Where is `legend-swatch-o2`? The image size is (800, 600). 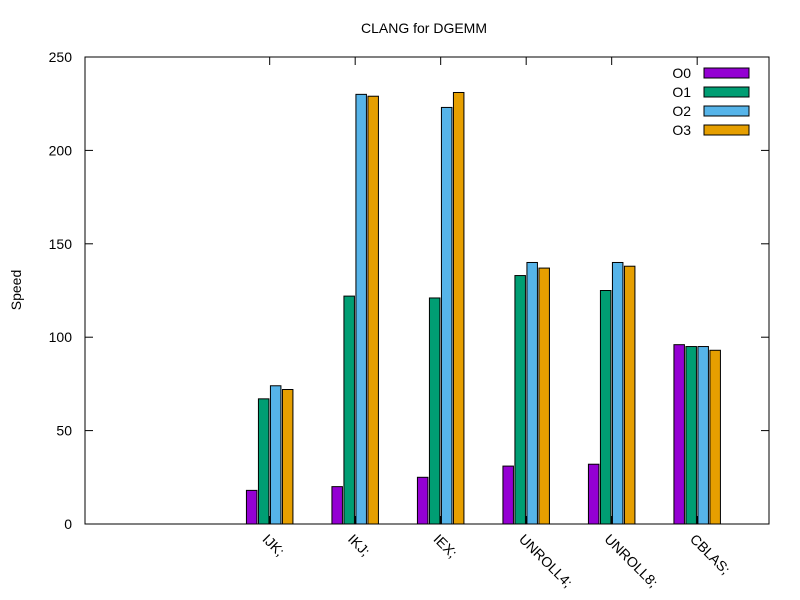
legend-swatch-o2 is located at coordinates (726, 111).